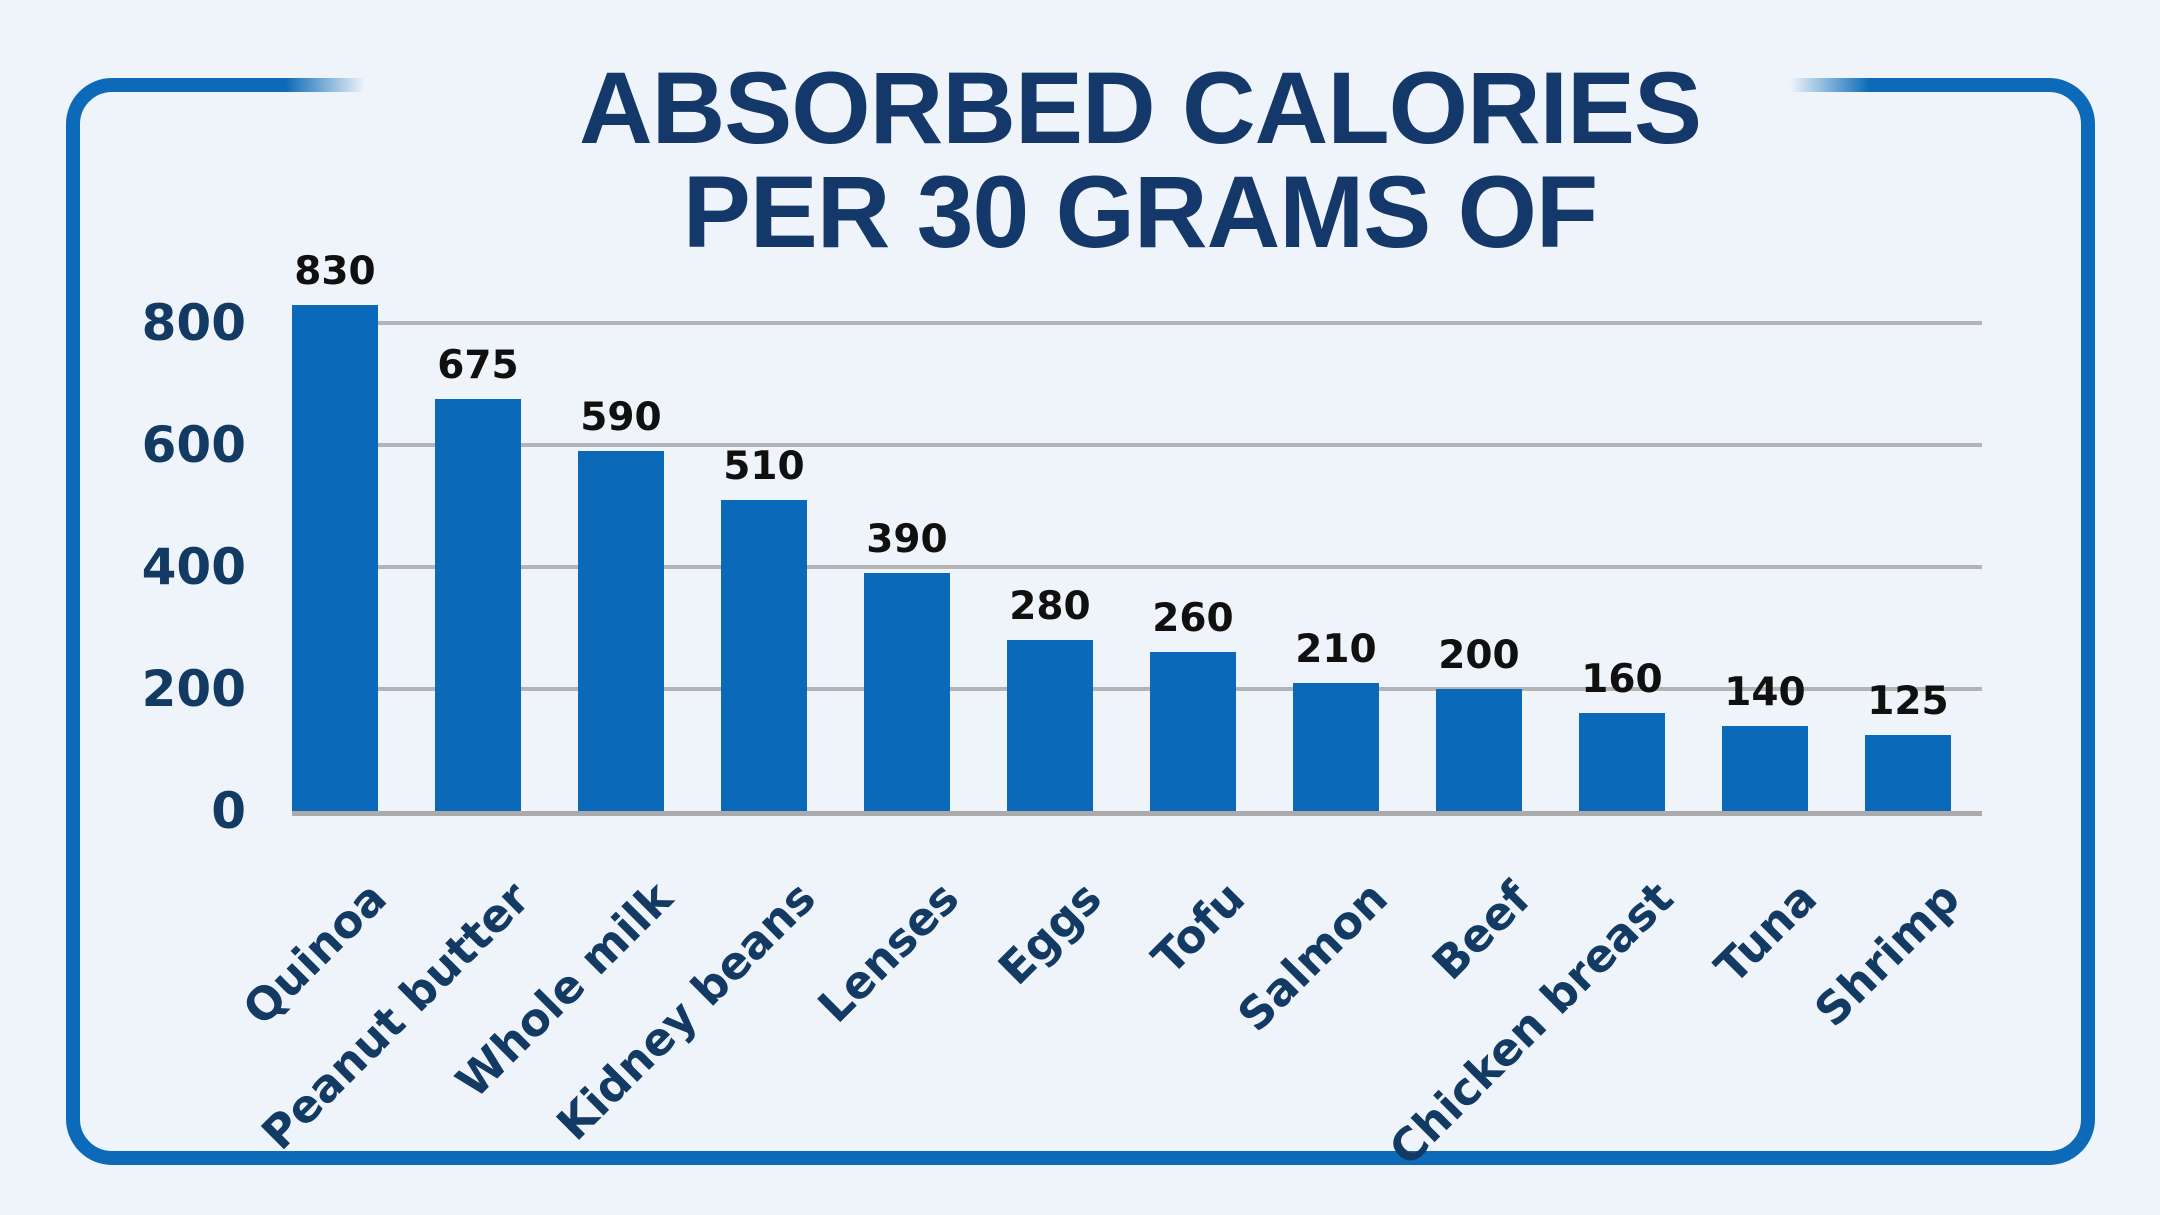 This screenshot has height=1215, width=2160. I want to click on x-axis-label-salmon: Salmon, so click(1312, 956).